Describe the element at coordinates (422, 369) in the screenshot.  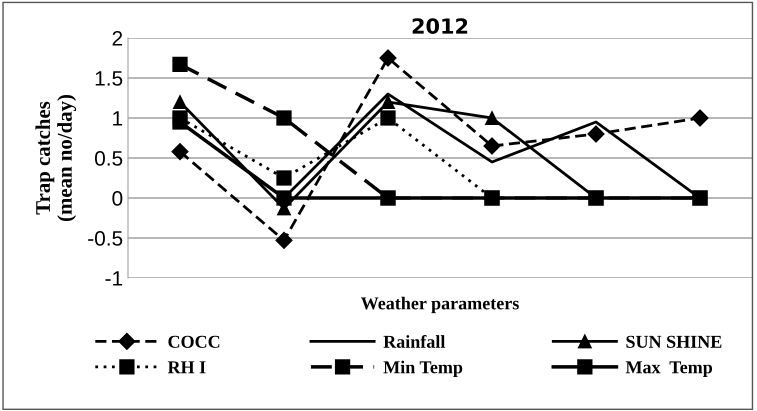
I see `legend-label: Min Temp` at that location.